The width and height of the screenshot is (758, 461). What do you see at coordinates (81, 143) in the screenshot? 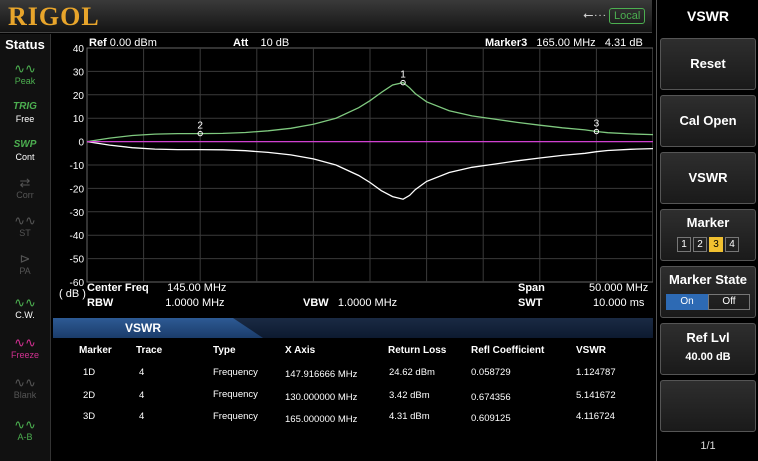
I see `y-tick-label: 0` at bounding box center [81, 143].